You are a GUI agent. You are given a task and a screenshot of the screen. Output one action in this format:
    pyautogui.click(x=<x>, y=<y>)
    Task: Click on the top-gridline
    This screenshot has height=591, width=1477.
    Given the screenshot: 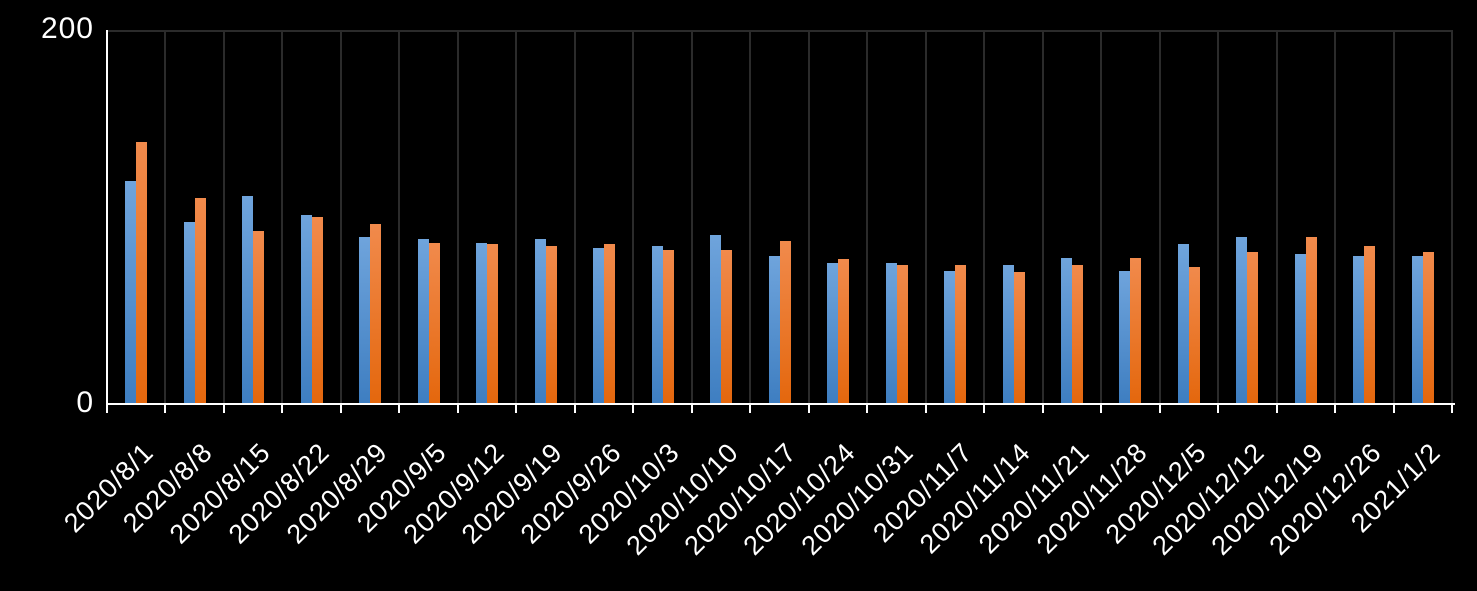 What is the action you would take?
    pyautogui.click(x=780, y=31)
    